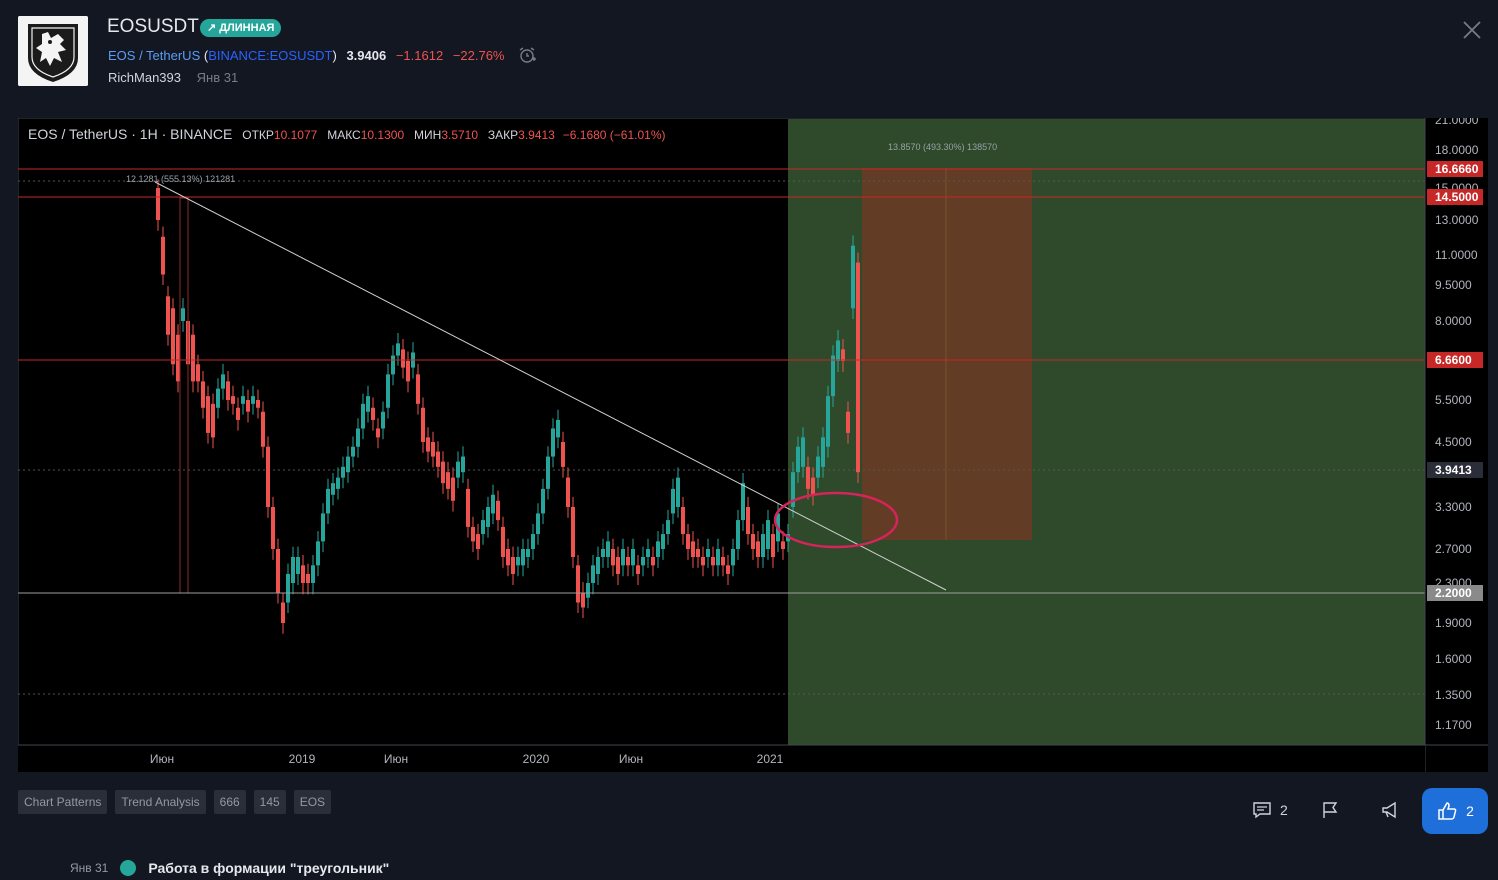  What do you see at coordinates (1284, 810) in the screenshot?
I see `comments-count: 2` at bounding box center [1284, 810].